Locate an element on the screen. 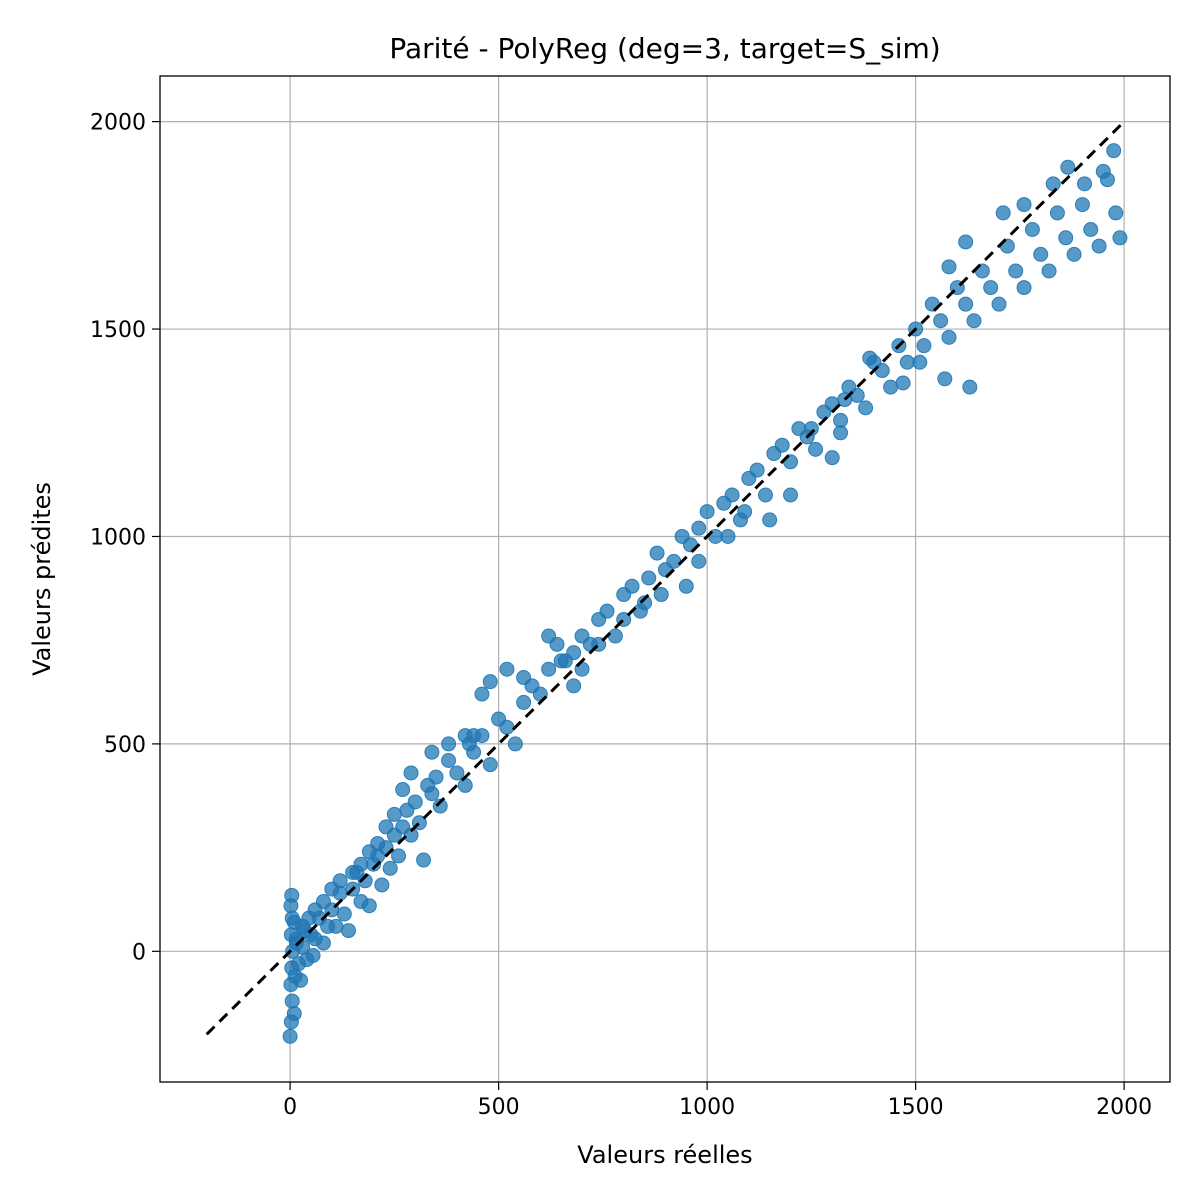 The image size is (1200, 1200). x-tick-label: 500 is located at coordinates (499, 1107).